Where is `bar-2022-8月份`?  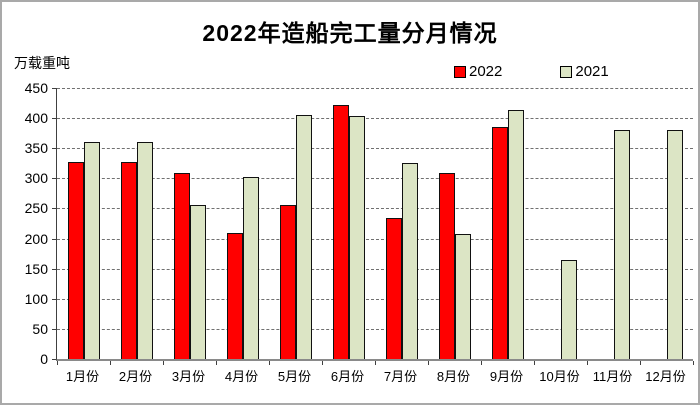
bar-2022-8月份 is located at coordinates (446, 265).